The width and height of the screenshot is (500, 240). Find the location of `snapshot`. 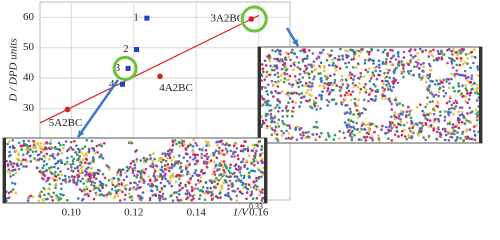

snapshot is located at coordinates (135, 170).